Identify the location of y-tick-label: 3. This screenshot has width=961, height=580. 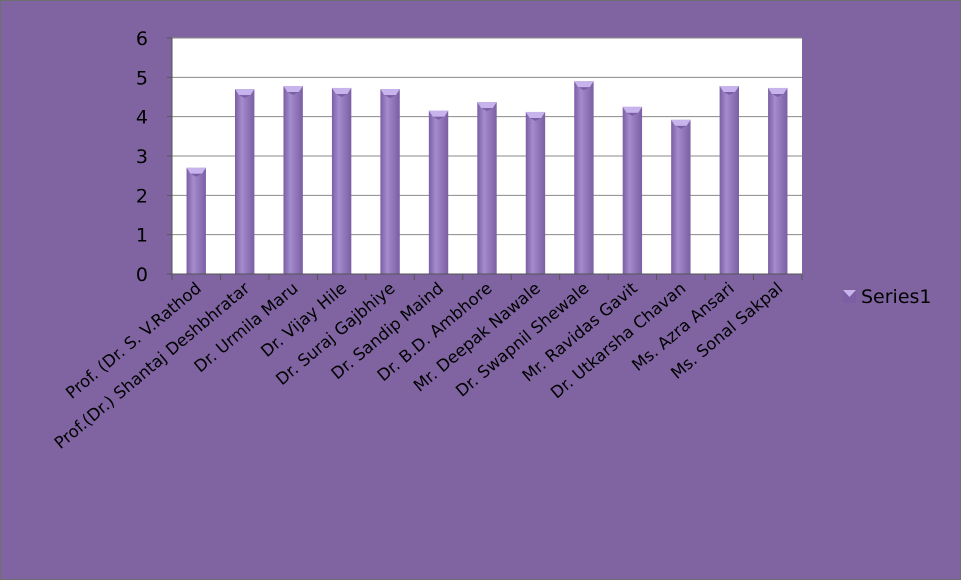
(142, 157).